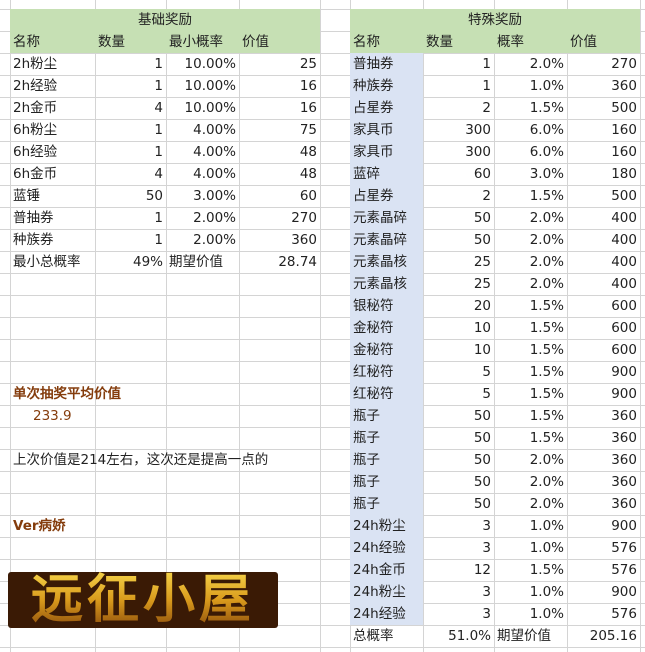  What do you see at coordinates (308, 174) in the screenshot?
I see `row-value-cell: 48` at bounding box center [308, 174].